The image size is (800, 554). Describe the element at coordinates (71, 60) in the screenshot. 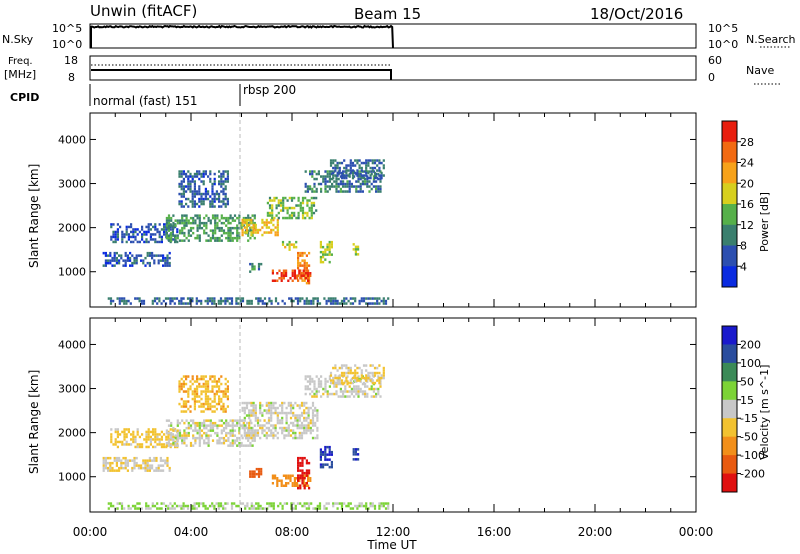

I see `freq-left-tick-top: 18` at that location.